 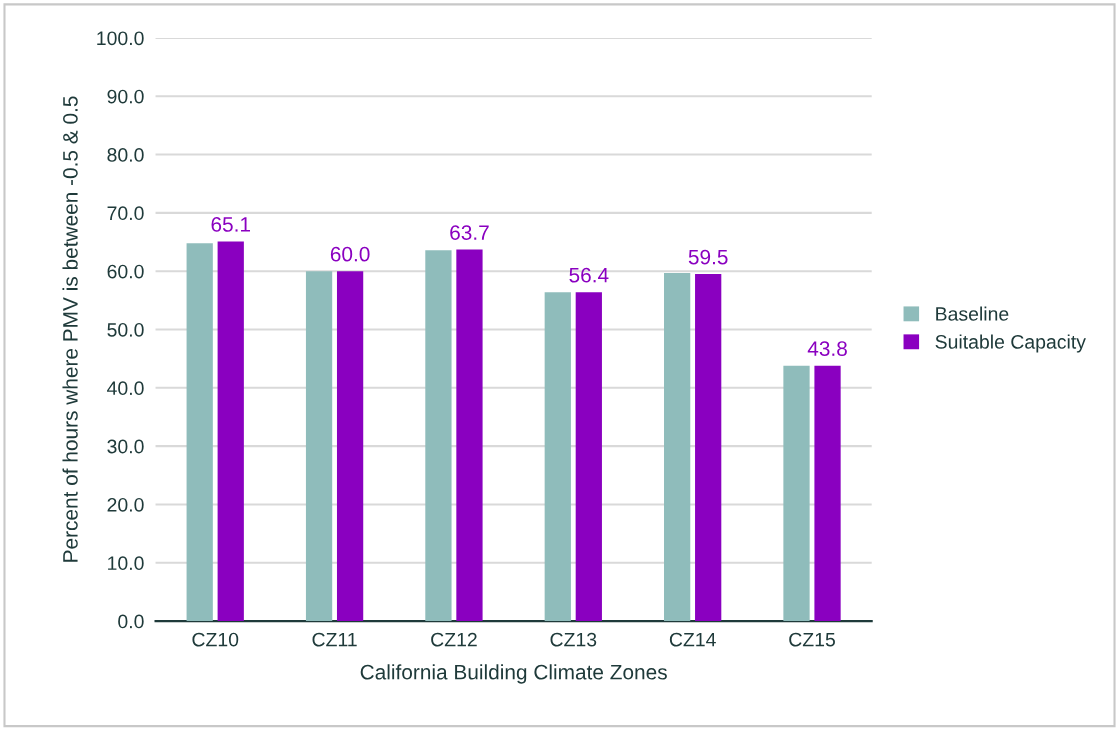 I want to click on x-tick-label: CZ11, so click(x=334, y=639).